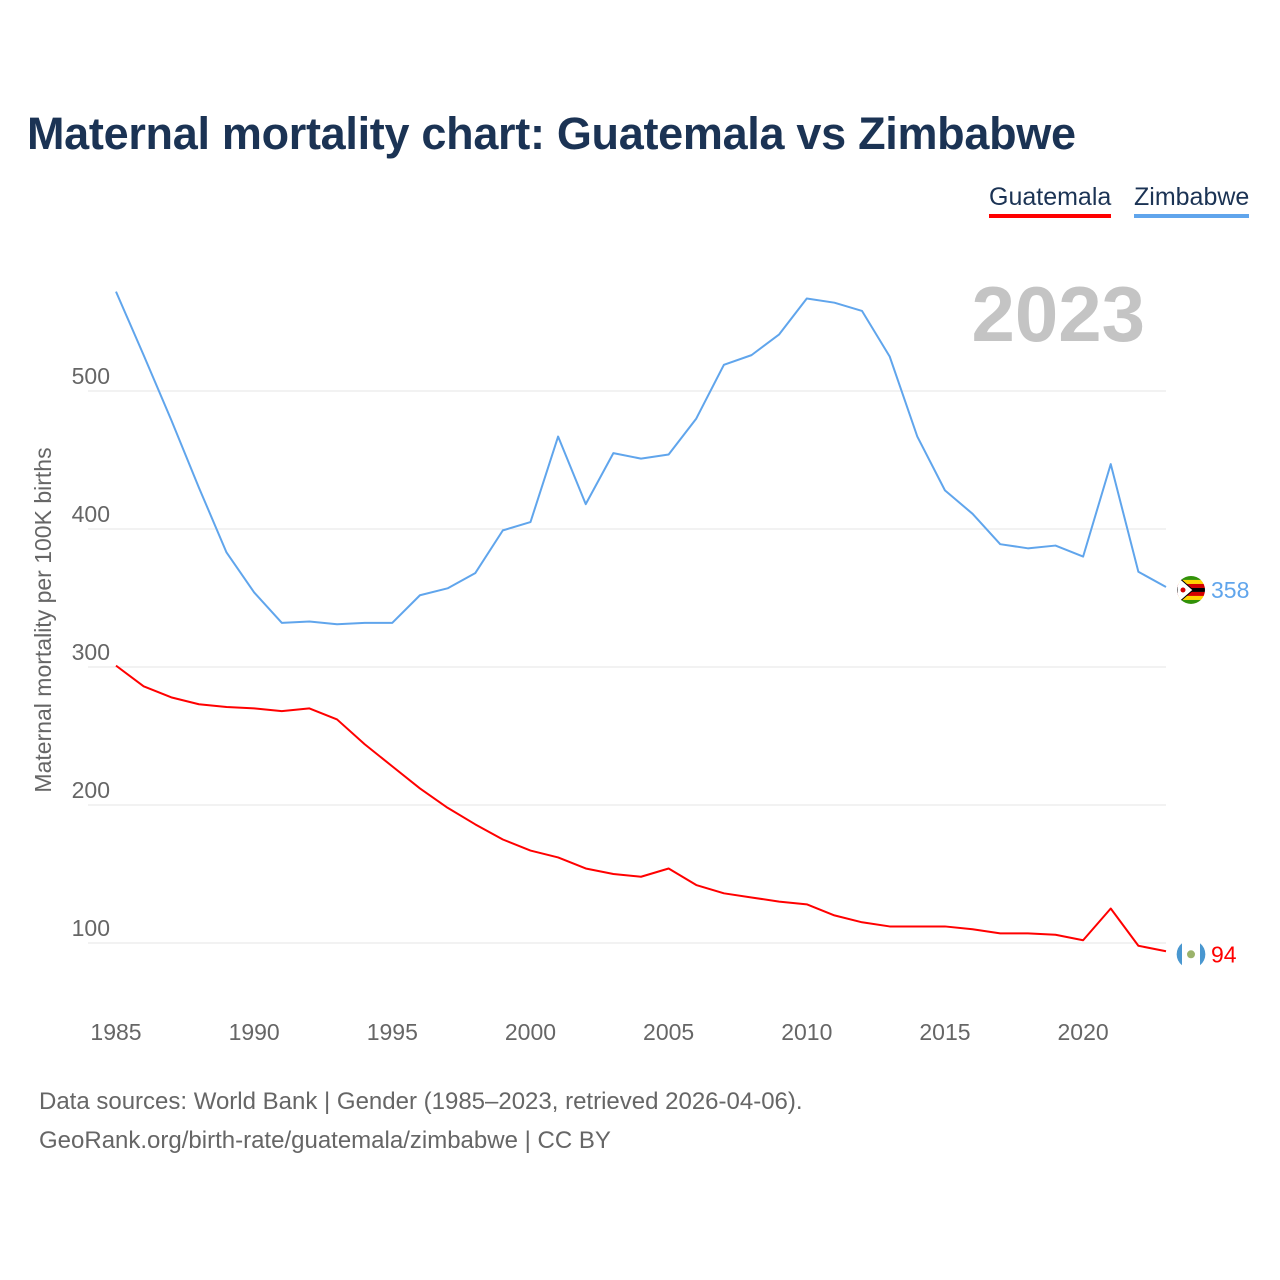 The height and width of the screenshot is (1280, 1280). Describe the element at coordinates (1183, 590) in the screenshot. I see `flag-star` at that location.